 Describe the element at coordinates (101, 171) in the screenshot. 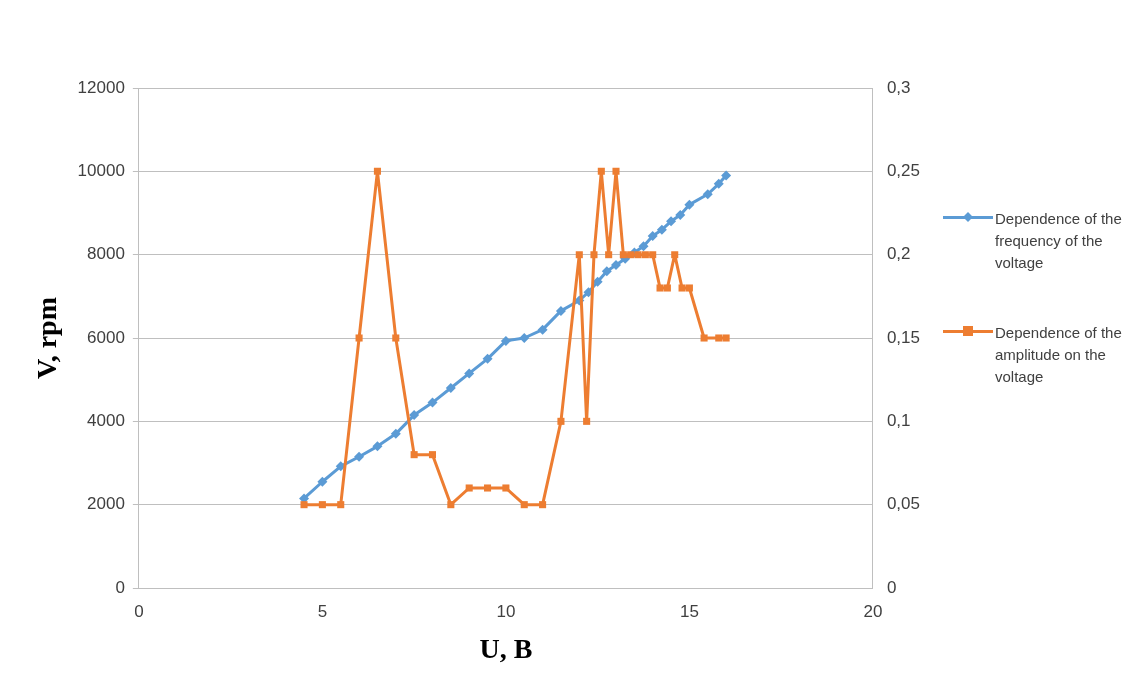

I see `y-tick-label: 10000` at that location.